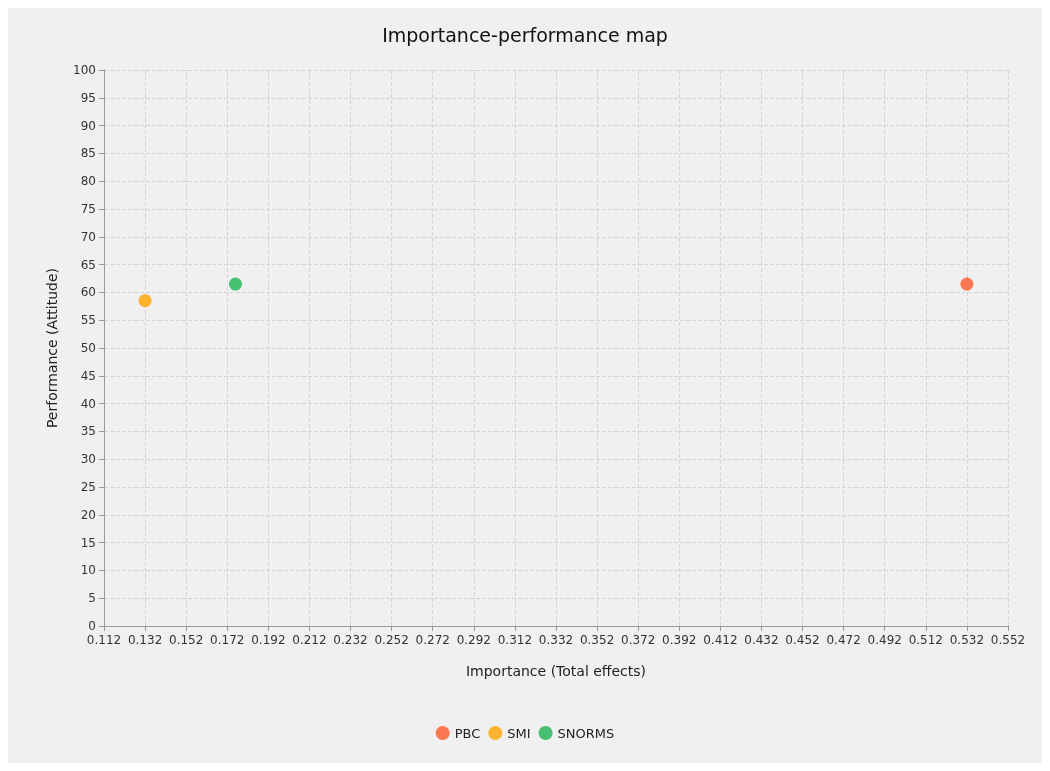  Describe the element at coordinates (638, 640) in the screenshot. I see `x-tick-label: 0.372` at that location.